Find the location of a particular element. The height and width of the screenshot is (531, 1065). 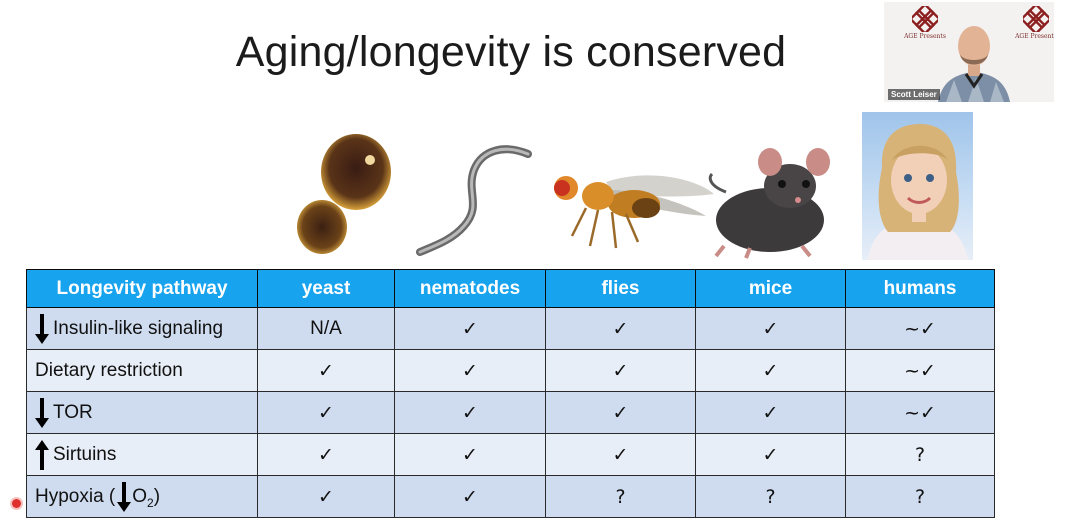

table-row: Hypoxia ( O2) ✓ ✓ ? ? ? is located at coordinates (510, 496).